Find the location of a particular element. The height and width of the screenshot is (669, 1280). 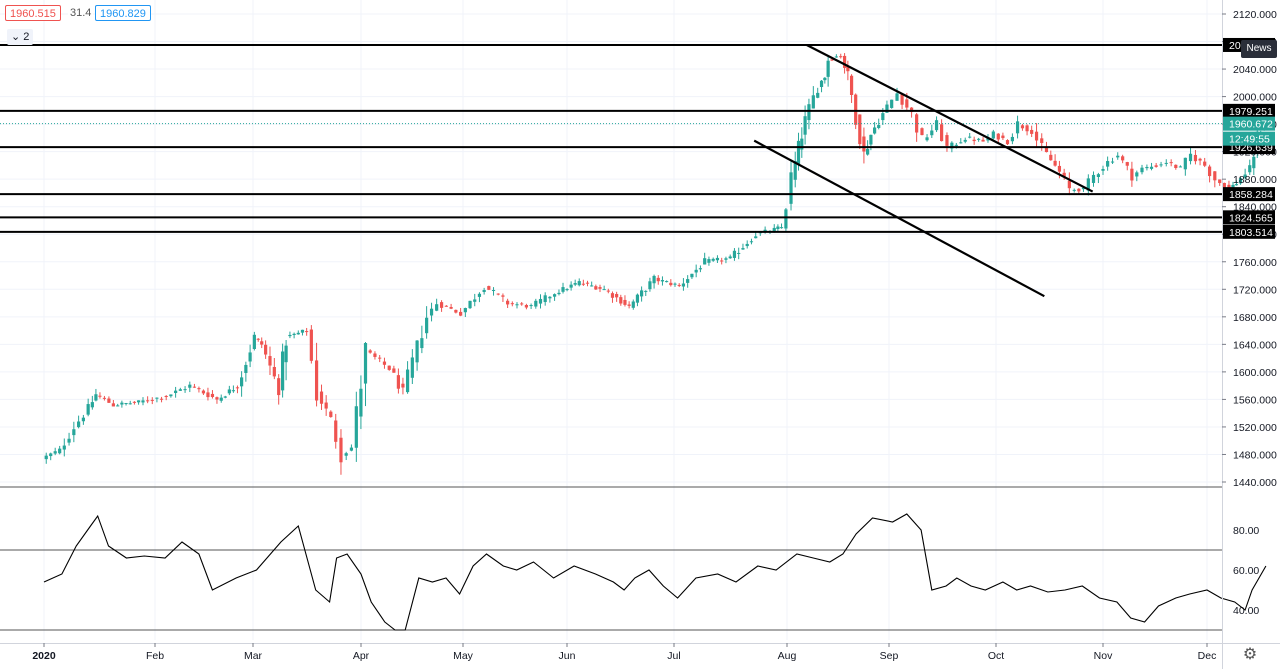

bid-price: 1960.515 is located at coordinates (33, 13).